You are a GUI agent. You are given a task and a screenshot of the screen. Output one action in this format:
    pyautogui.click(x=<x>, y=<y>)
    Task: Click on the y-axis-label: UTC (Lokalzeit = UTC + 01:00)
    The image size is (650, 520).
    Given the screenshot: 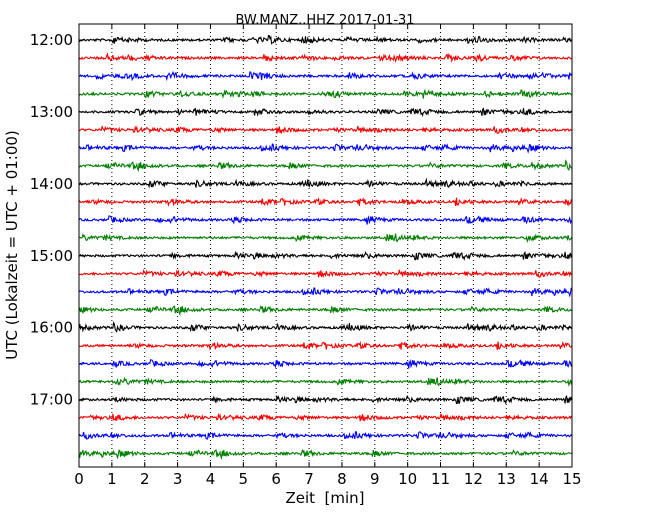 What is the action you would take?
    pyautogui.click(x=12, y=245)
    